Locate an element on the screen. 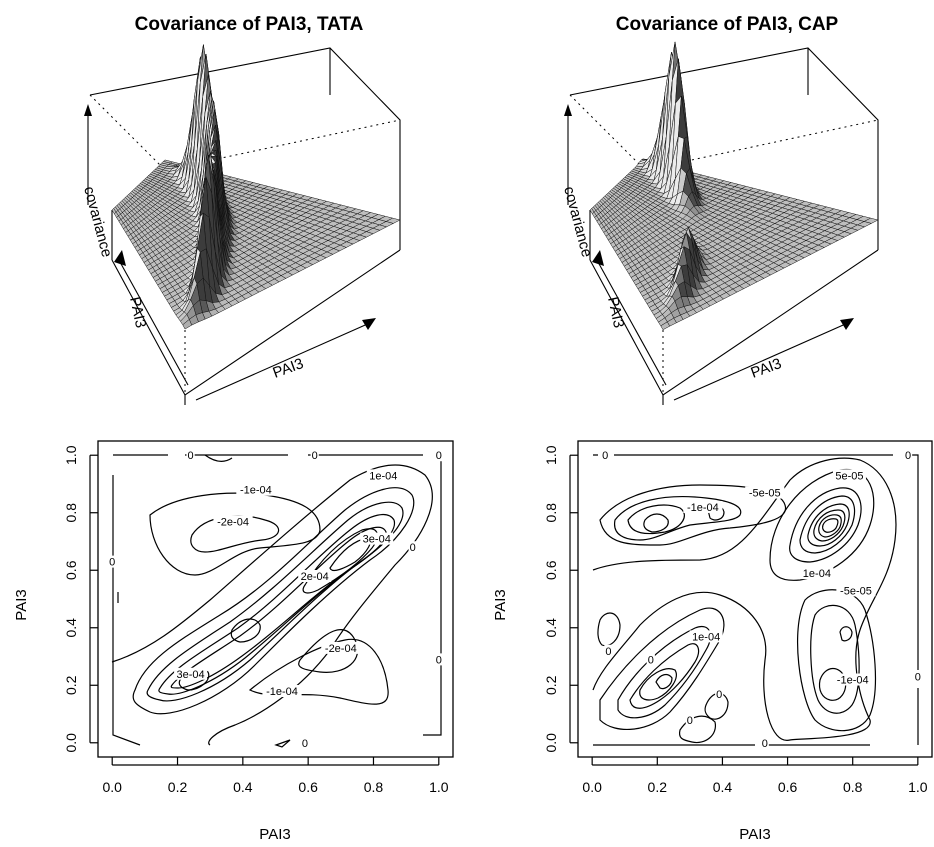 This screenshot has height=847, width=934. x-axis-arrow-right is located at coordinates (763, 359).